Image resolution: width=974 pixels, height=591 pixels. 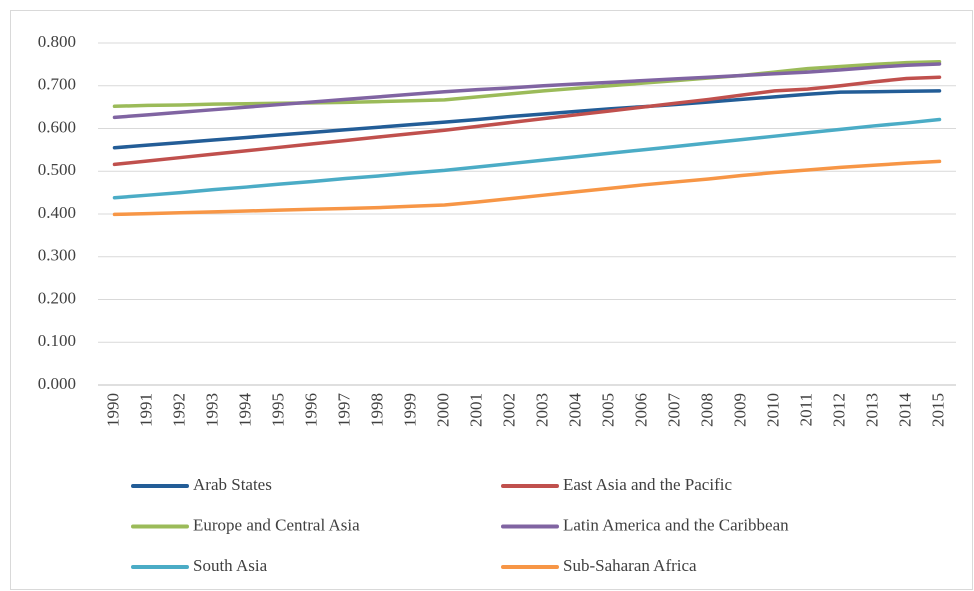 What do you see at coordinates (57, 41) in the screenshot?
I see `y-tick-label: 0.800` at bounding box center [57, 41].